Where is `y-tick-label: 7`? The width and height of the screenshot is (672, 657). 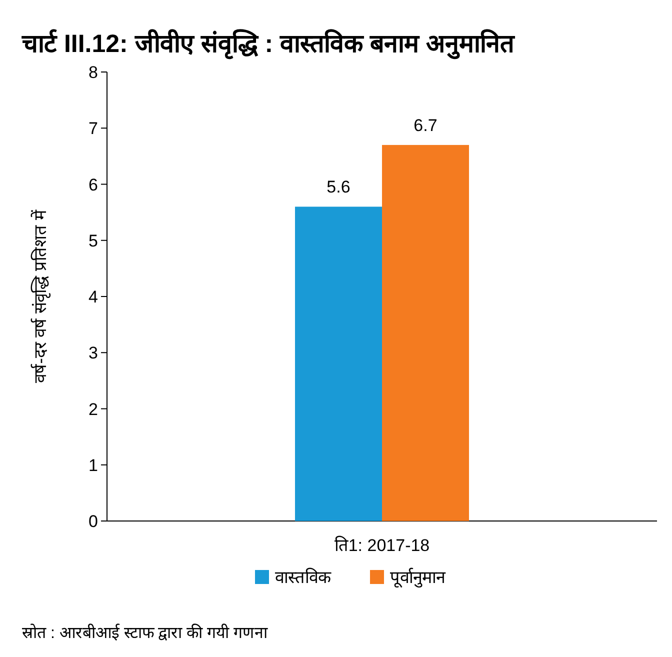
y-tick-label: 7 is located at coordinates (93, 128).